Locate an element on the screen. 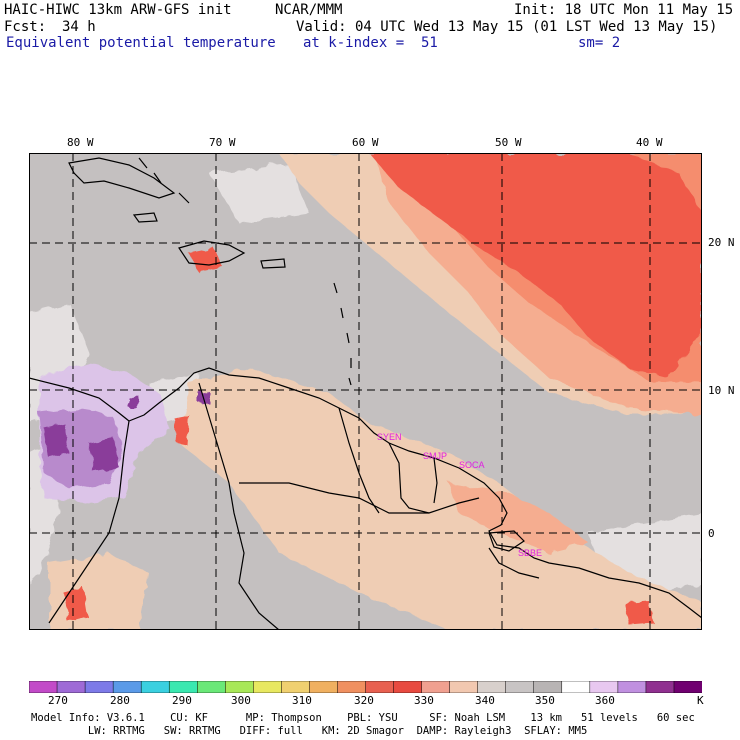 This screenshot has width=740, height=740. lon-label-60w: 60 W is located at coordinates (365, 142).